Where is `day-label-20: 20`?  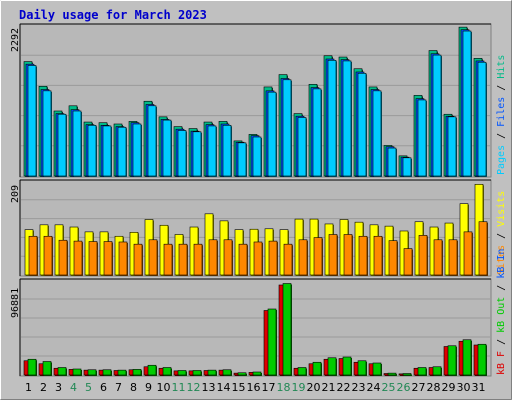
day-label-20: 20 is located at coordinates (314, 387).